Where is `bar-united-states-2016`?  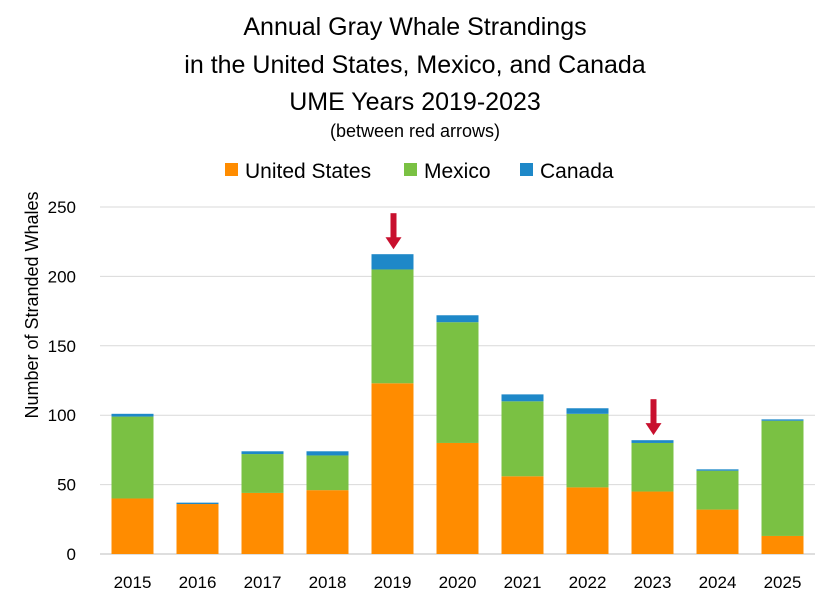 bar-united-states-2016 is located at coordinates (197, 529).